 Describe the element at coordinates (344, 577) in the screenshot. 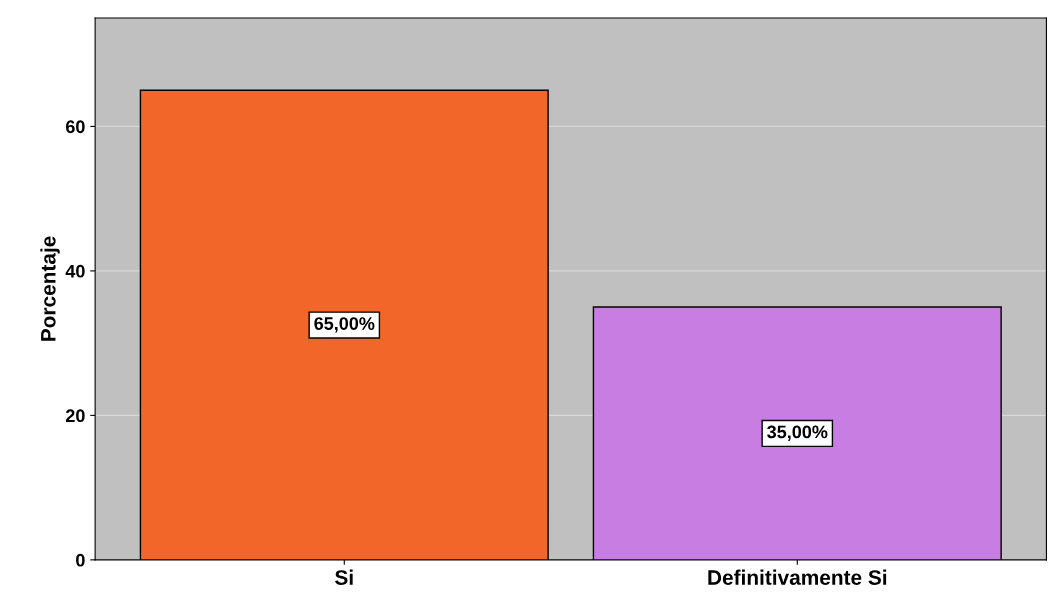

I see `x-tick-label: Si` at that location.